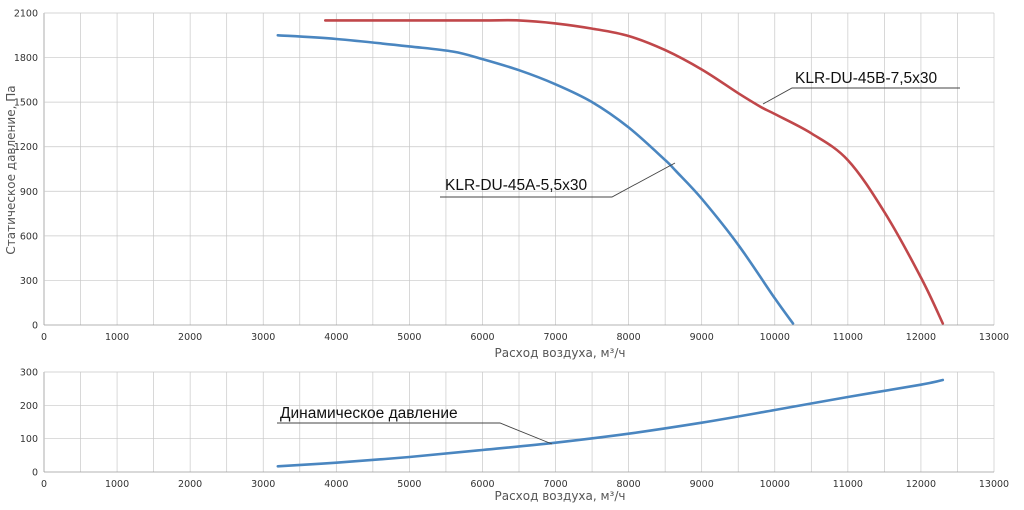  I want to click on label-leader-dynamic, so click(415, 433).